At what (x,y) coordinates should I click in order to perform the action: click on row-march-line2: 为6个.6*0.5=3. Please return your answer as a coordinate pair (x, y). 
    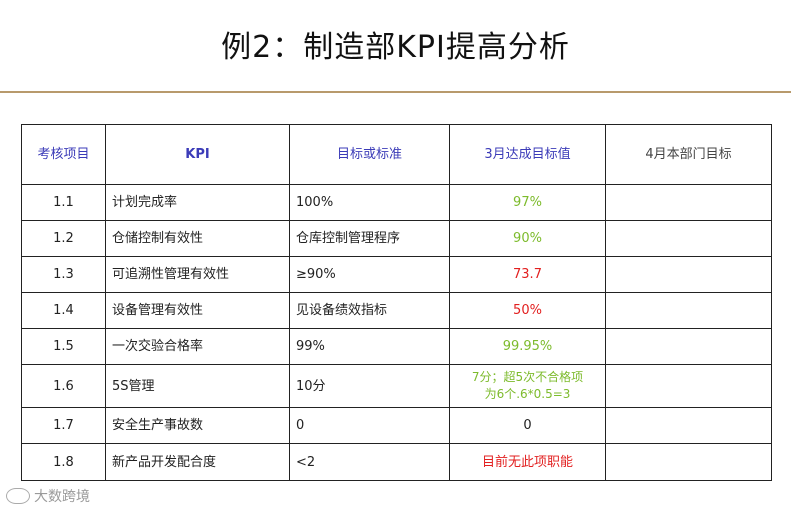
    Looking at the image, I should click on (527, 394).